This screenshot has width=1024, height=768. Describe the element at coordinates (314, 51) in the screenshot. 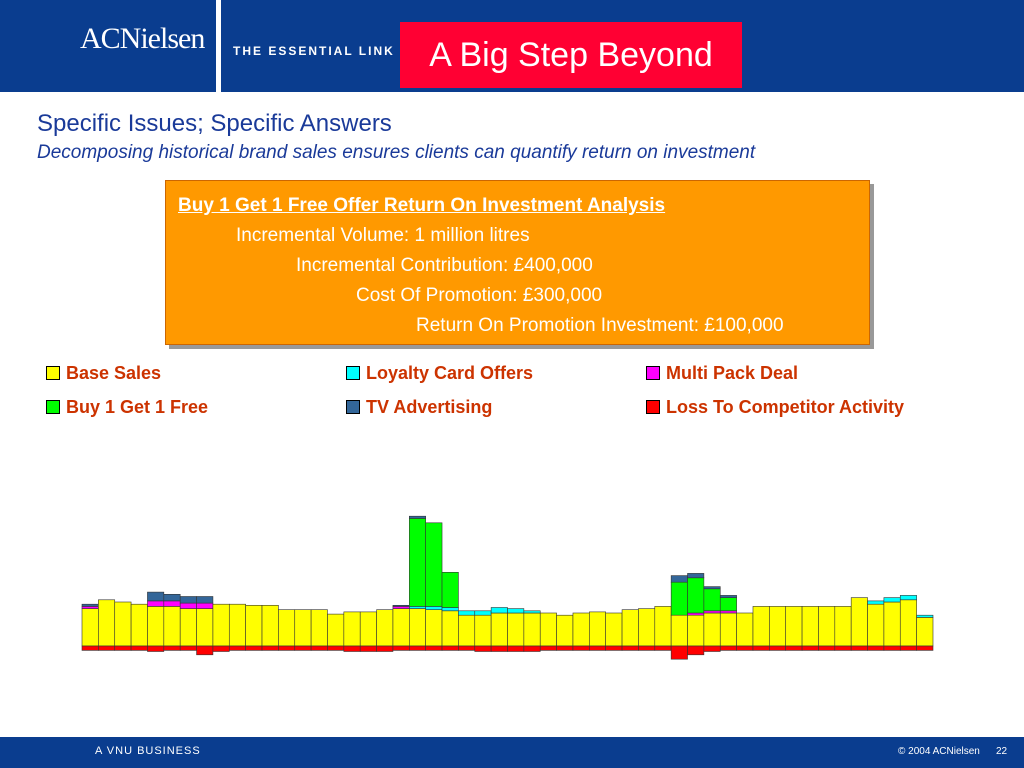

I see `tagline: THE ESSENTIAL LINK` at that location.